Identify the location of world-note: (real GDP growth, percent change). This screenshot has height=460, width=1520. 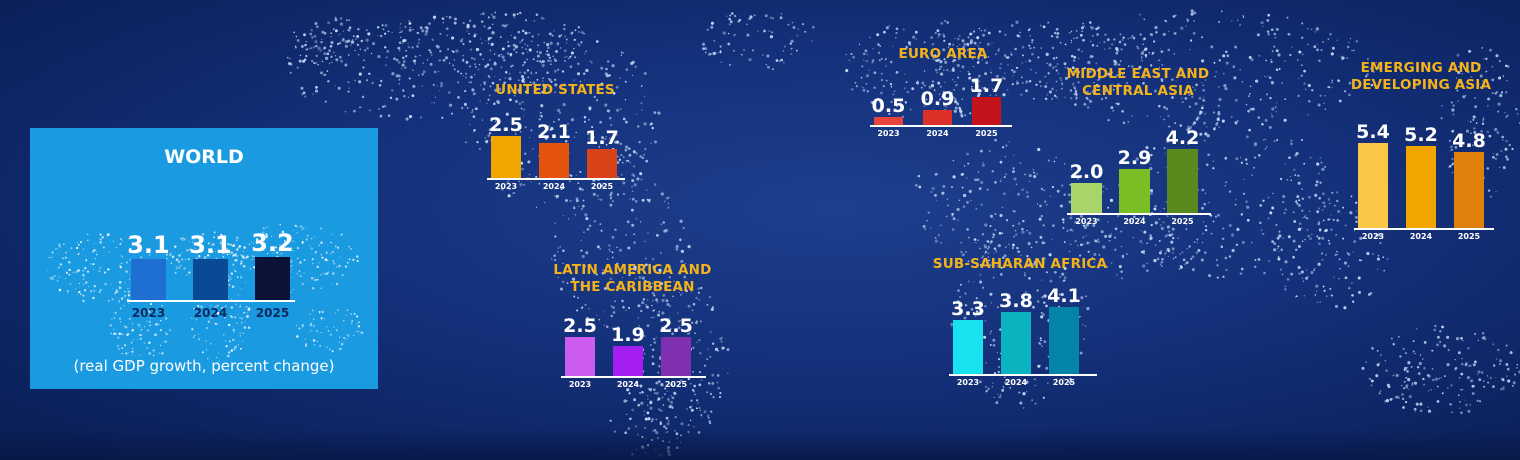
(204, 366).